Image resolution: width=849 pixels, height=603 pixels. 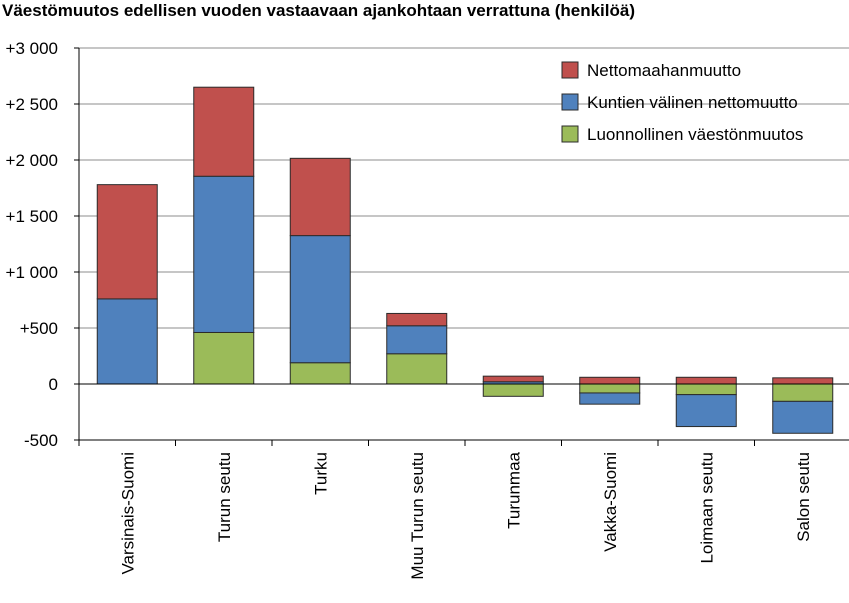 I want to click on y-tick-label: +500, so click(x=39, y=328).